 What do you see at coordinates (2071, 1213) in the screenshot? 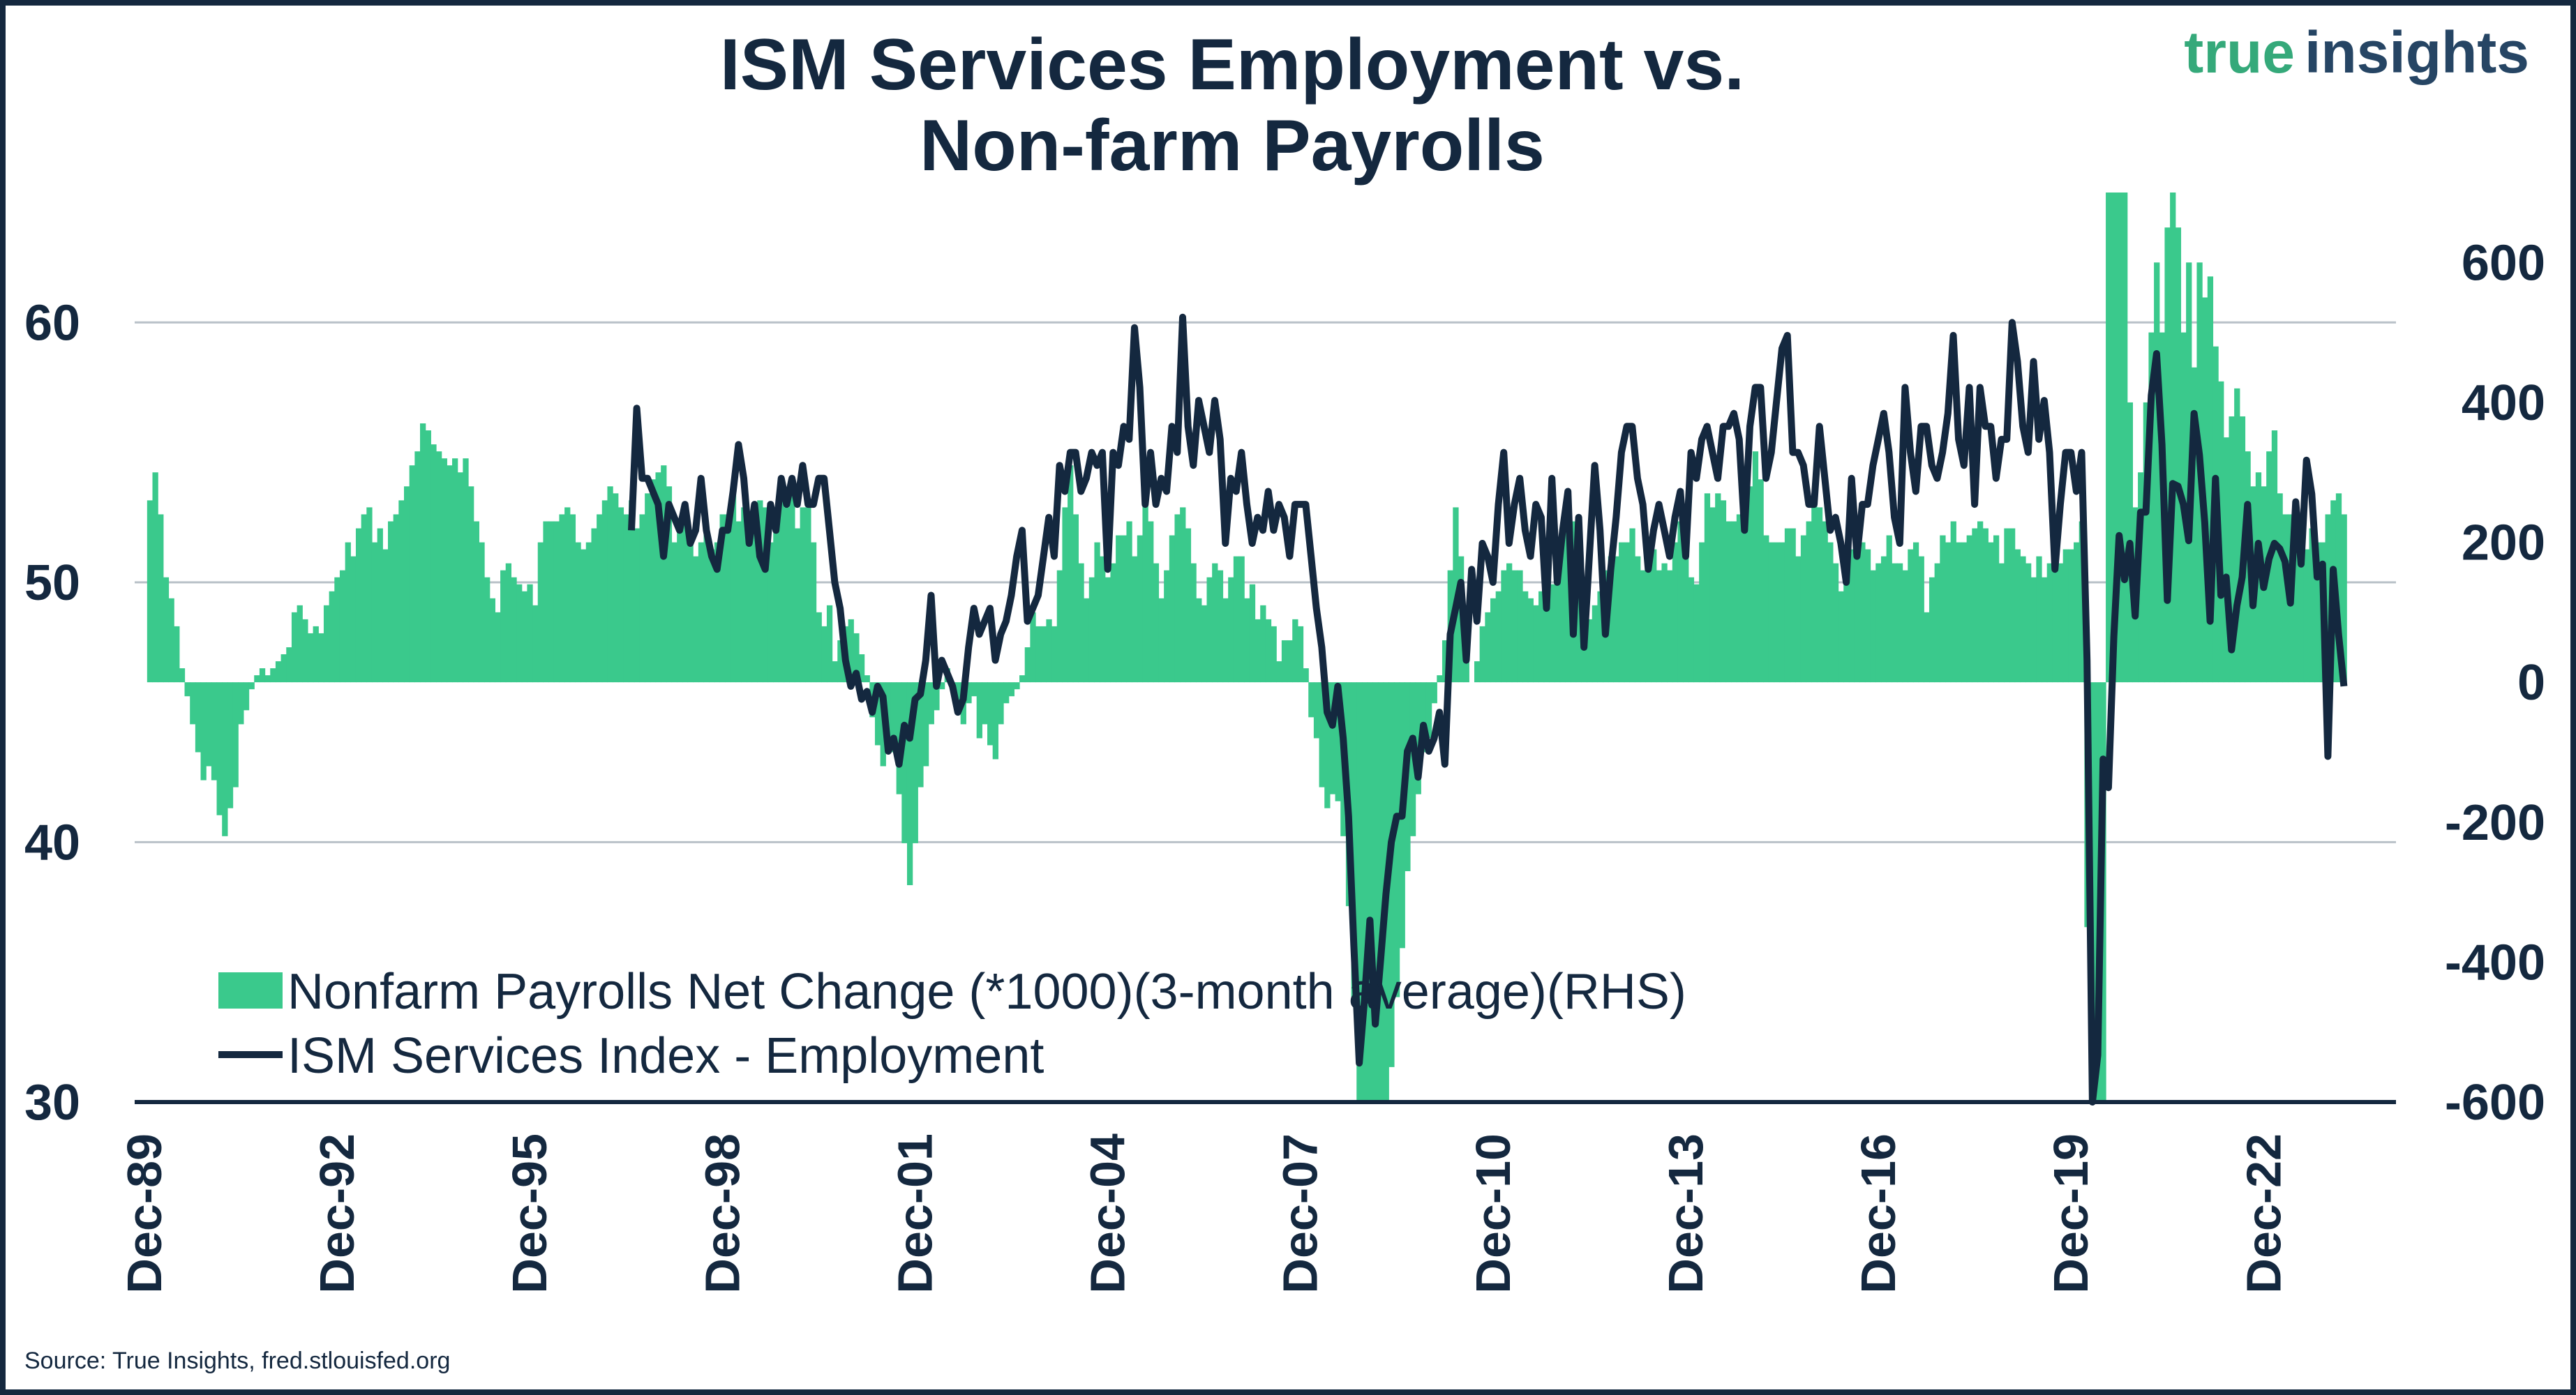
I see `x-tick-label: Dec-19` at bounding box center [2071, 1213].